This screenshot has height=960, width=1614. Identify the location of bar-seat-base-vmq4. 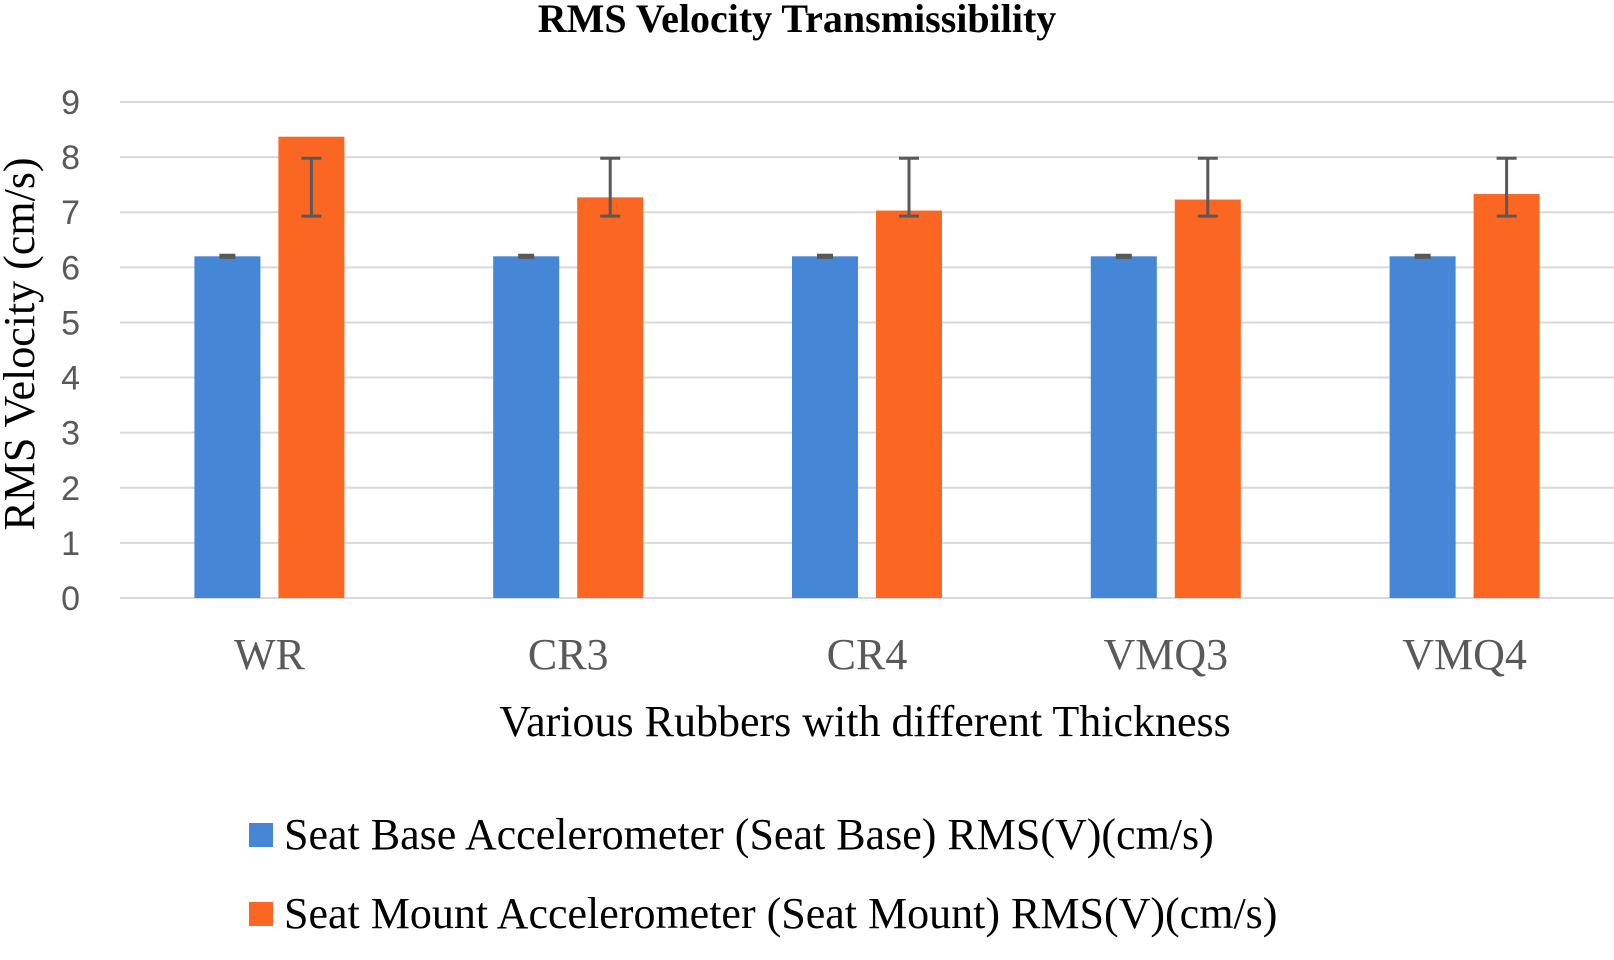
(1422, 427).